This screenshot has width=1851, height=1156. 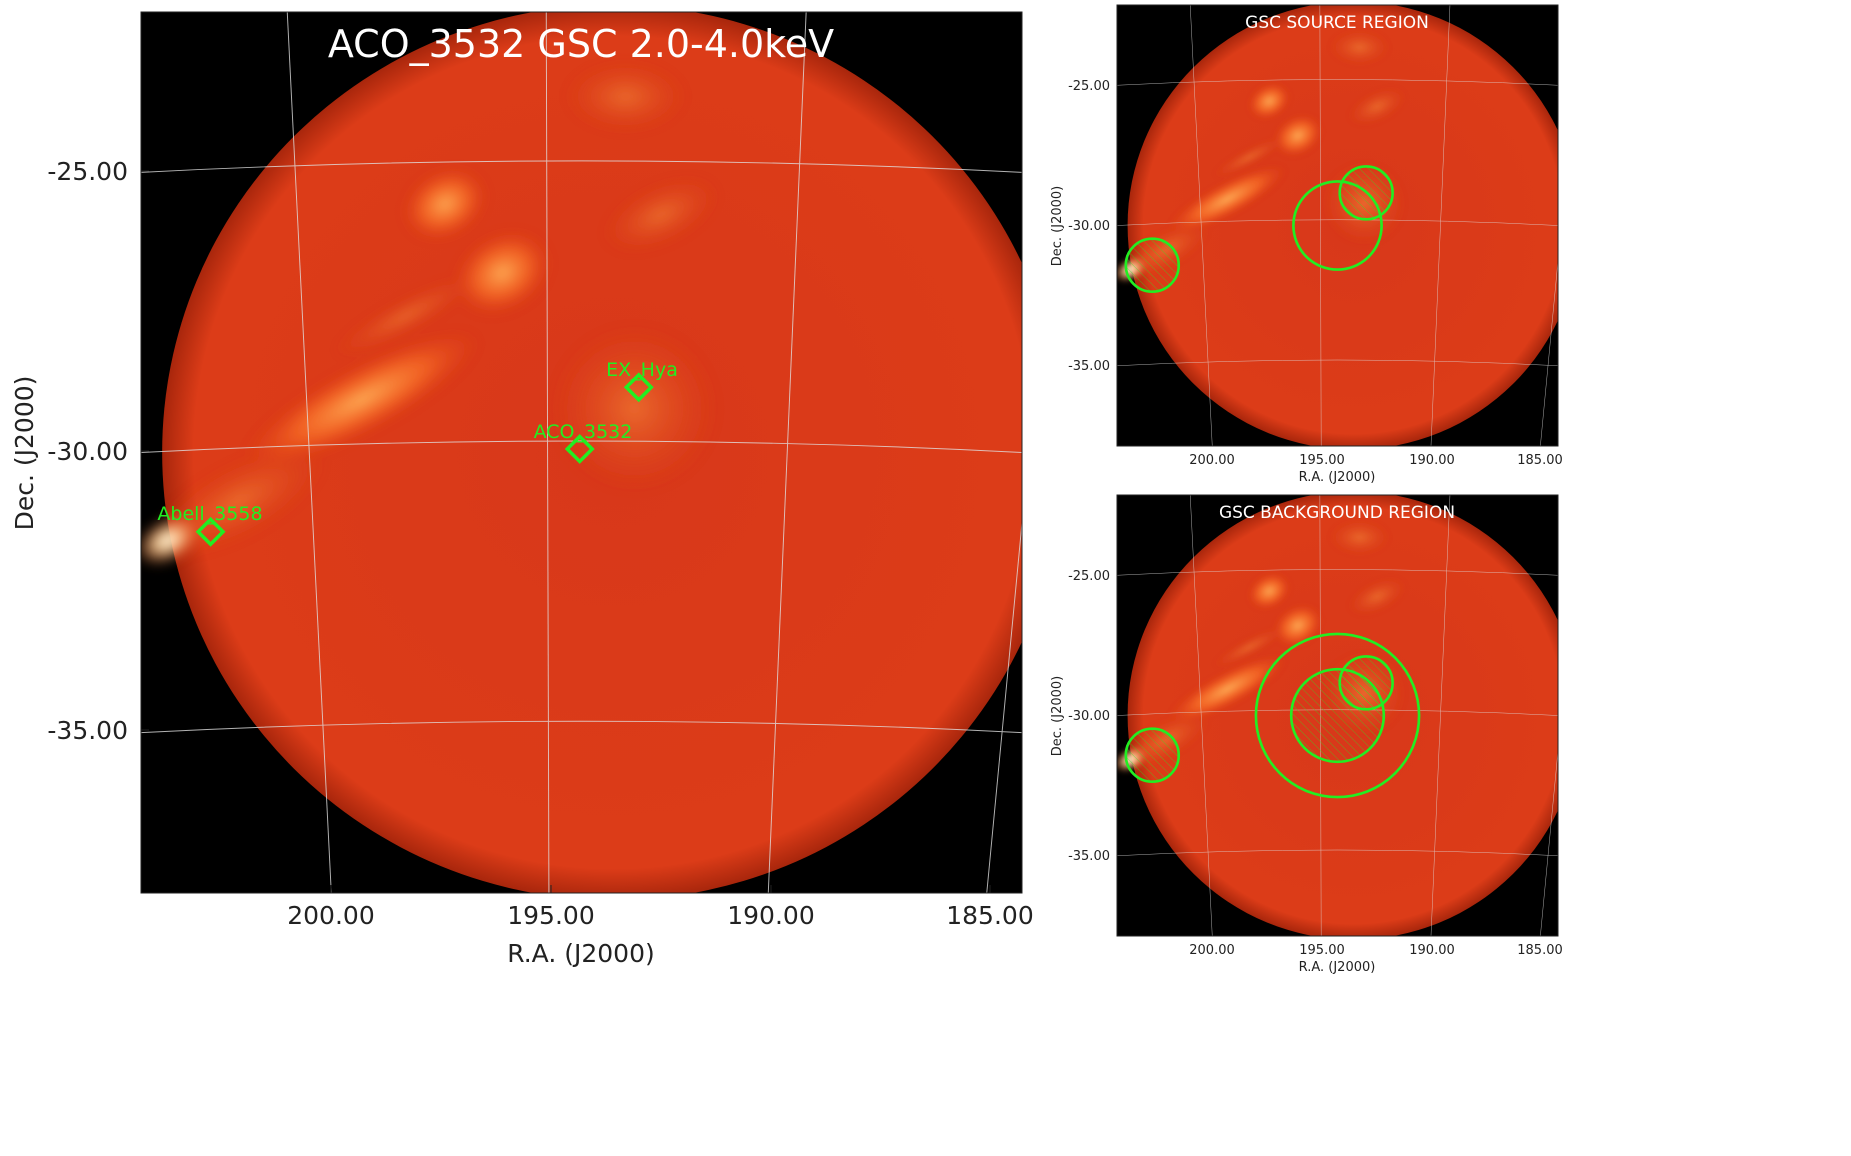 I want to click on top-xtick-label: 200.00, so click(x=1212, y=460).